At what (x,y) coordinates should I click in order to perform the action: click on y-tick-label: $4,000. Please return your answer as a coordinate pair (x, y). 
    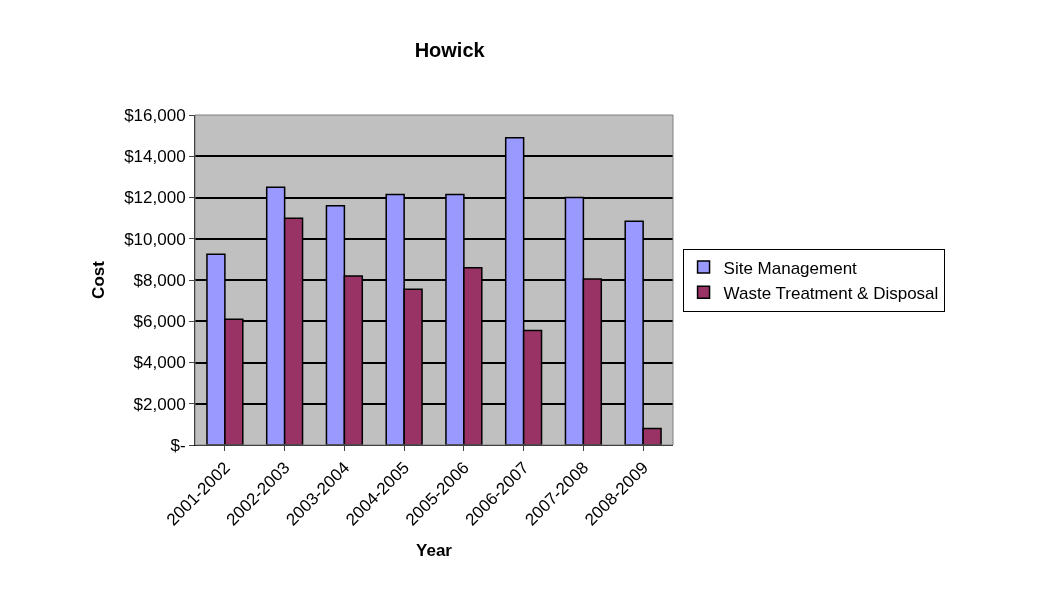
    Looking at the image, I should click on (159, 363).